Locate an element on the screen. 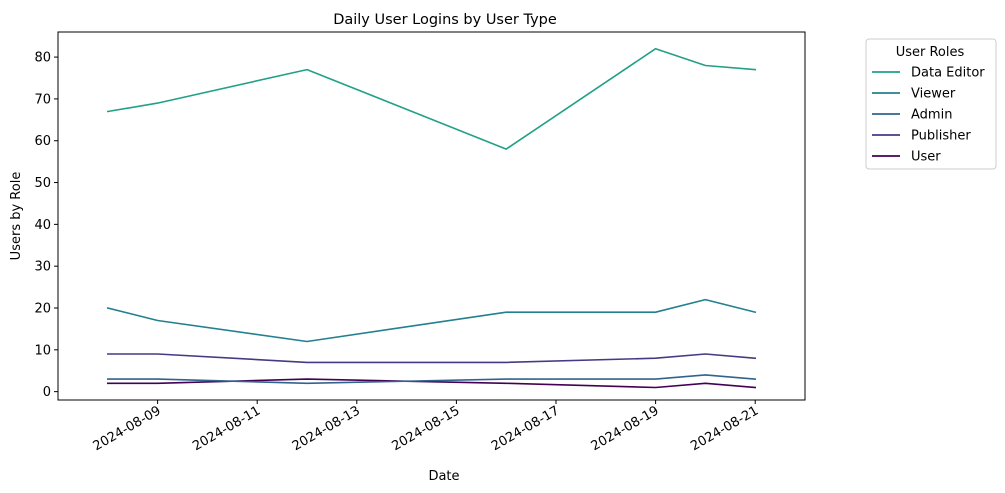  y-axis-label: Users by Role is located at coordinates (16, 216).